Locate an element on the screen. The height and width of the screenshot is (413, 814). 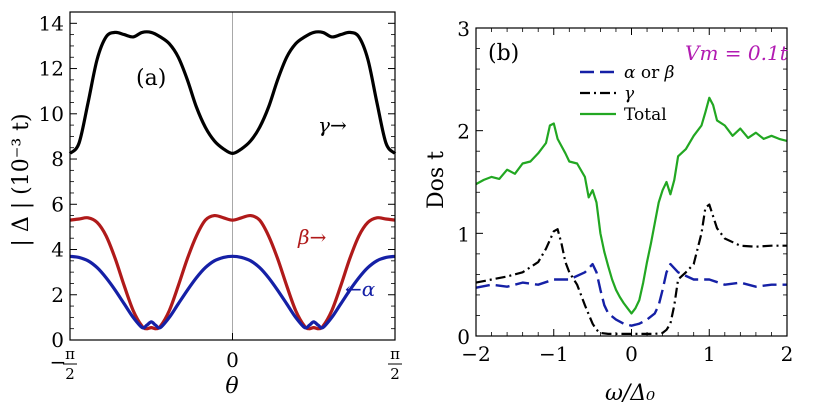
y-tick-label: 8 is located at coordinates (57, 159).